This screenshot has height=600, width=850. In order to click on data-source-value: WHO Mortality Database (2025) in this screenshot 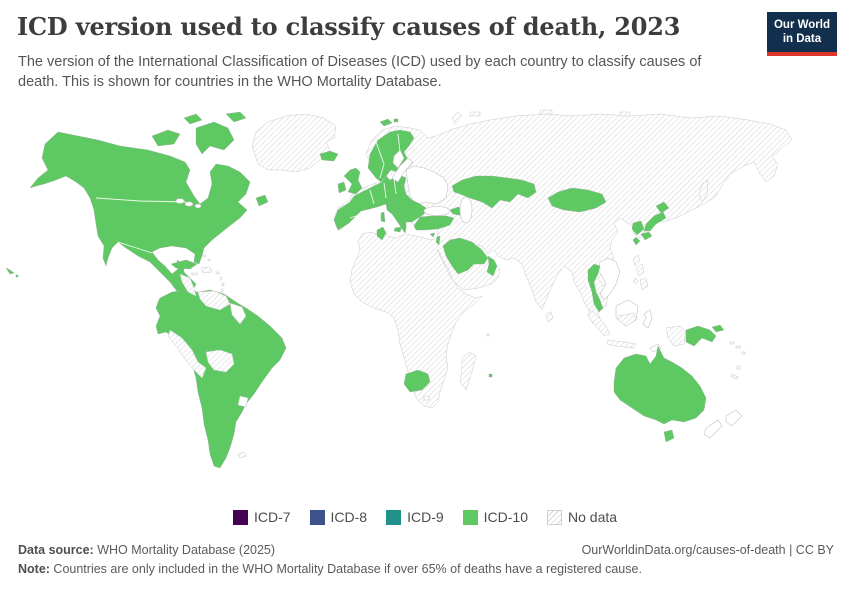, I will do `click(184, 550)`.